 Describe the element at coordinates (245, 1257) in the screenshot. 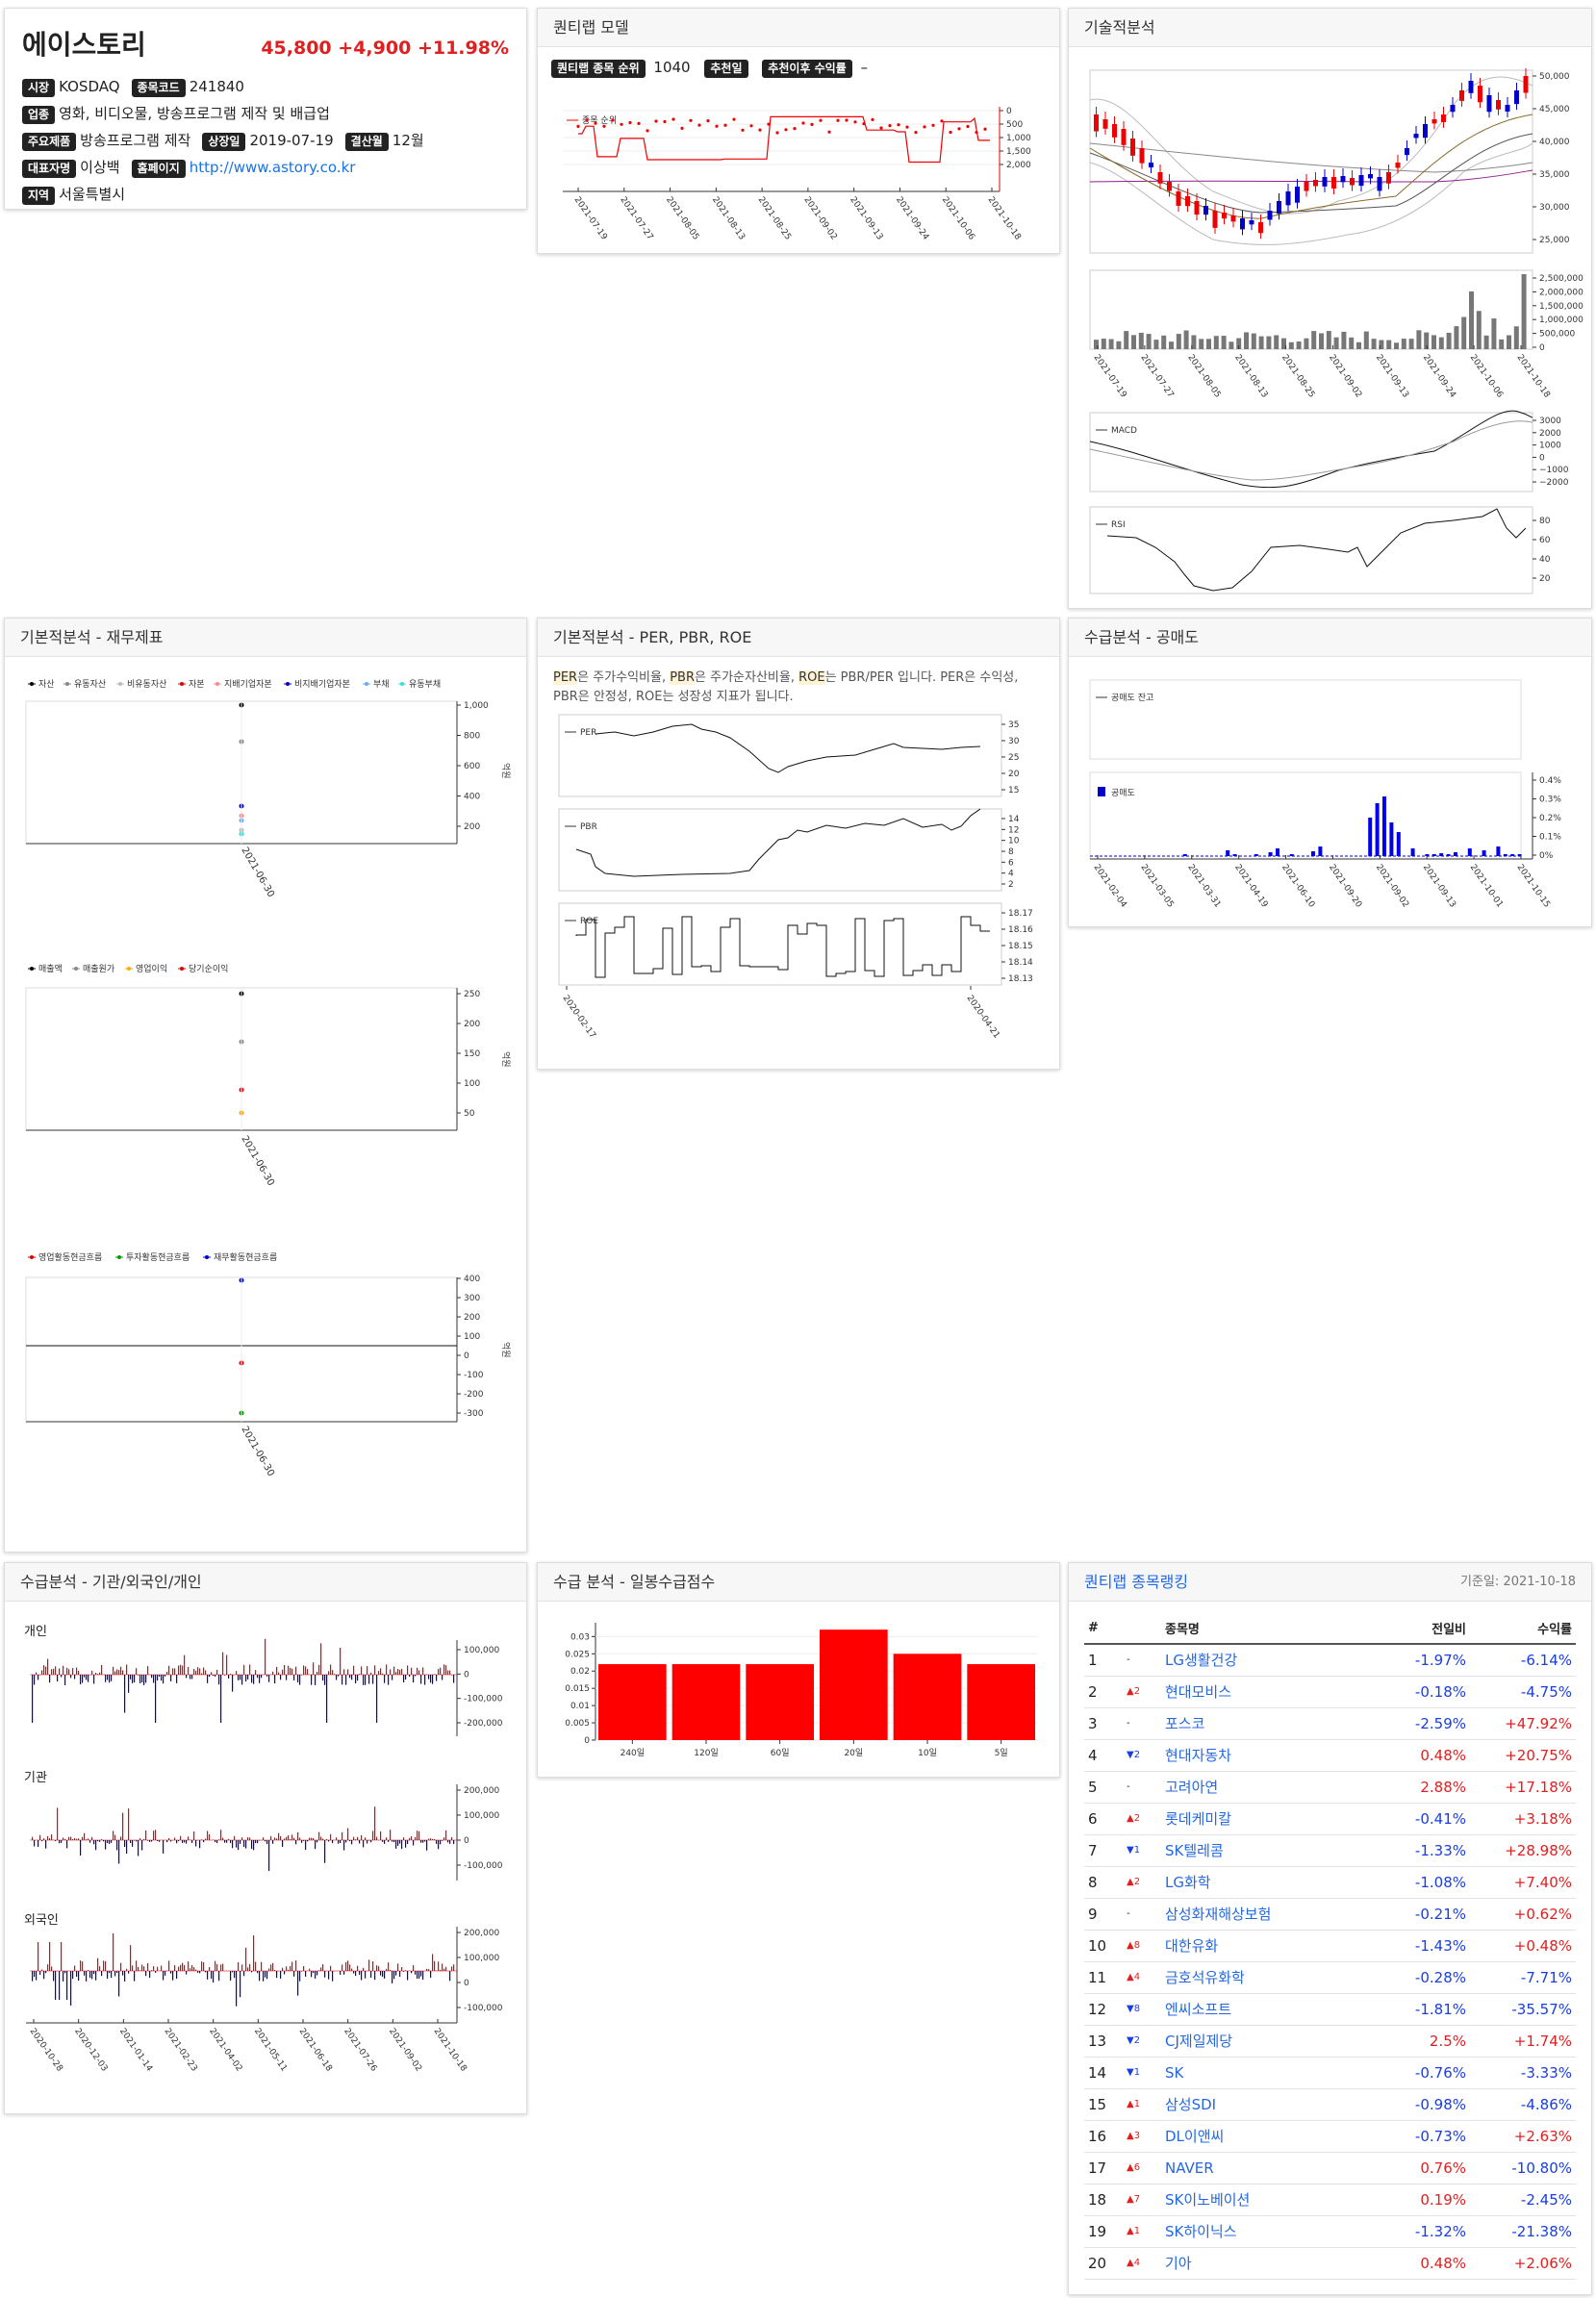

I see `legend-label: 재무활동현금흐름` at that location.